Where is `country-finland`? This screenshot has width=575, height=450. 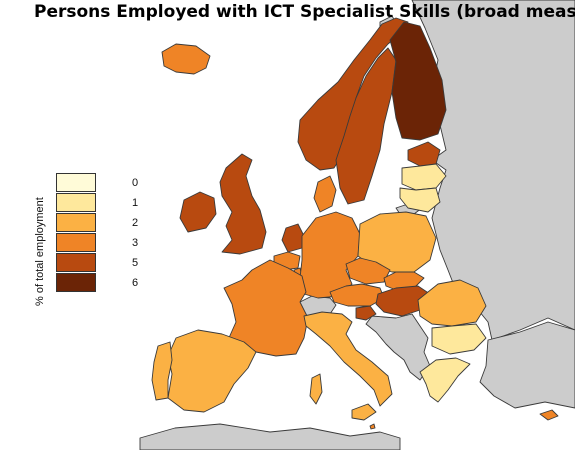 country-finland is located at coordinates (418, 81).